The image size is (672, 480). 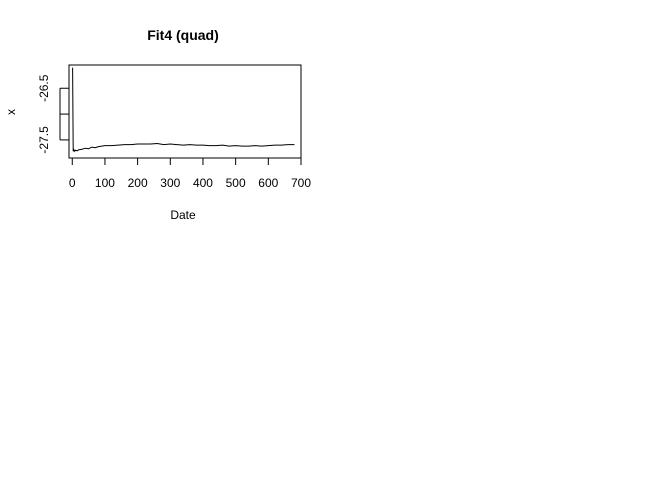 I want to click on x-tick-label: 400, so click(x=203, y=183).